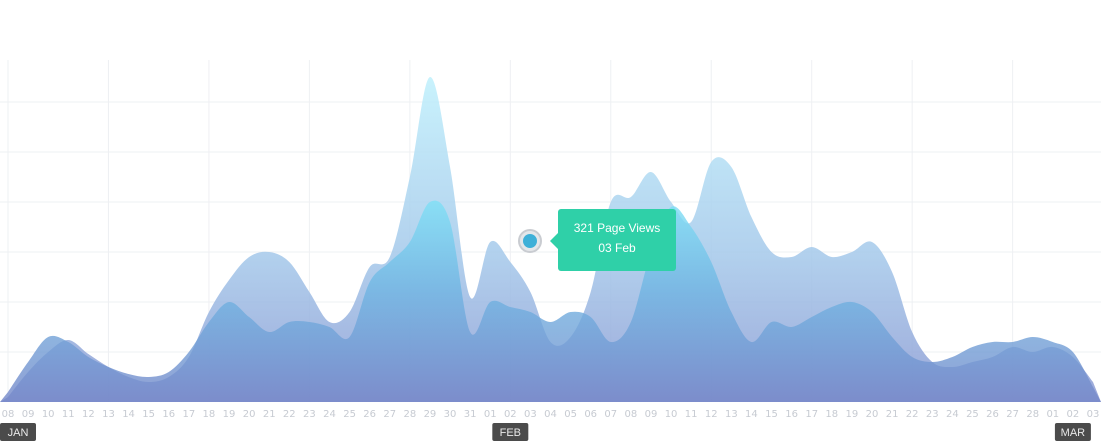 Image resolution: width=1101 pixels, height=441 pixels. What do you see at coordinates (613, 240) in the screenshot?
I see `tooltip: 321 Page Views 03 Feb` at bounding box center [613, 240].